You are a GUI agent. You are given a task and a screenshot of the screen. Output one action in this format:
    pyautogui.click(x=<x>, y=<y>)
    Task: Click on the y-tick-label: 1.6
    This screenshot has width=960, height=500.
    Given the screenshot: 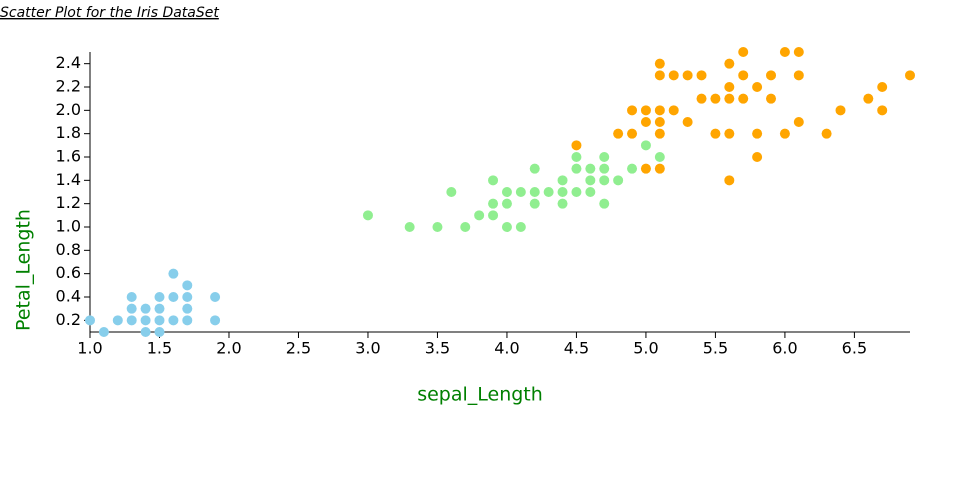 What is the action you would take?
    pyautogui.click(x=68, y=156)
    